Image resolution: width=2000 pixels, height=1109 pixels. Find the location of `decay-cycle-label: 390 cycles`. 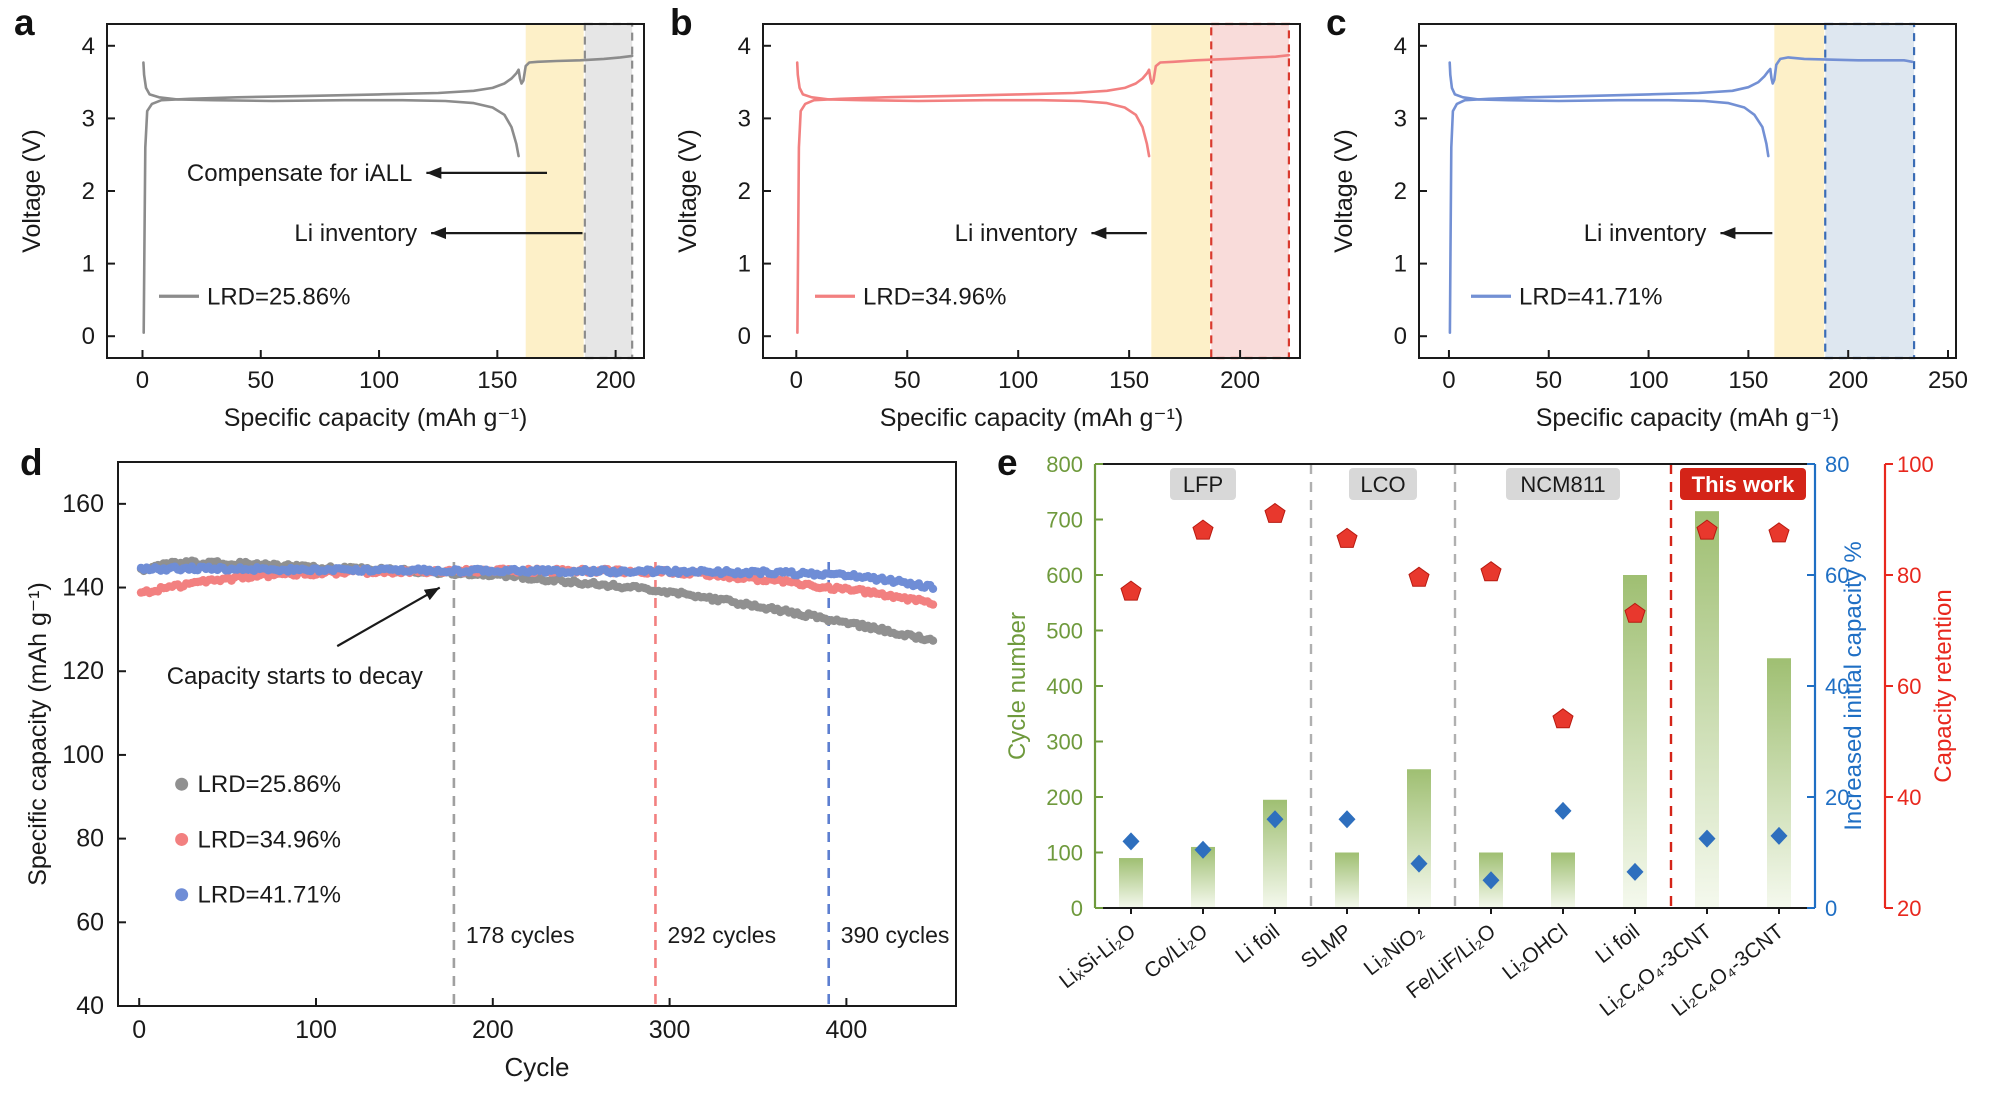

decay-cycle-label: 390 cycles is located at coordinates (895, 935).